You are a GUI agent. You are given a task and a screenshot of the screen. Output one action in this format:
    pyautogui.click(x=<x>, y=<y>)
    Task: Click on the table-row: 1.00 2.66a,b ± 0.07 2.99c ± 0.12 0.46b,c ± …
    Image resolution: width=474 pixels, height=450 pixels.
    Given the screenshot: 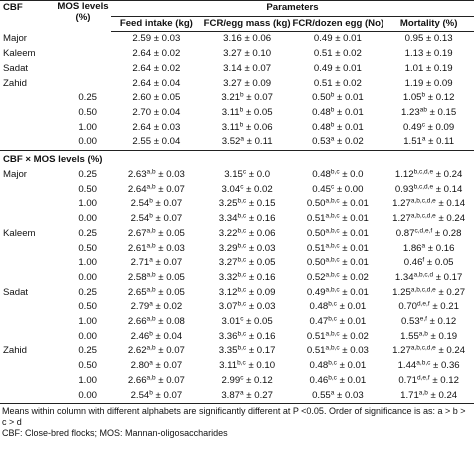 What is the action you would take?
    pyautogui.click(x=237, y=381)
    